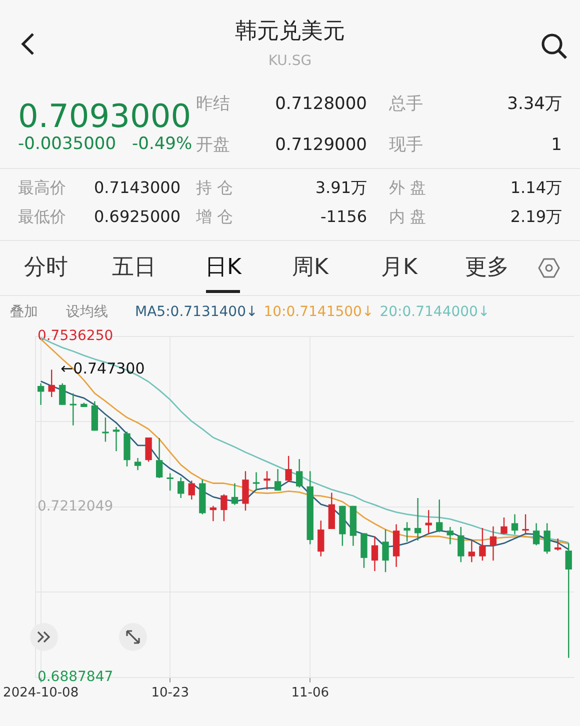 Image resolution: width=580 pixels, height=726 pixels. What do you see at coordinates (196, 312) in the screenshot?
I see `text: MA5:0.7131400↓` at bounding box center [196, 312].